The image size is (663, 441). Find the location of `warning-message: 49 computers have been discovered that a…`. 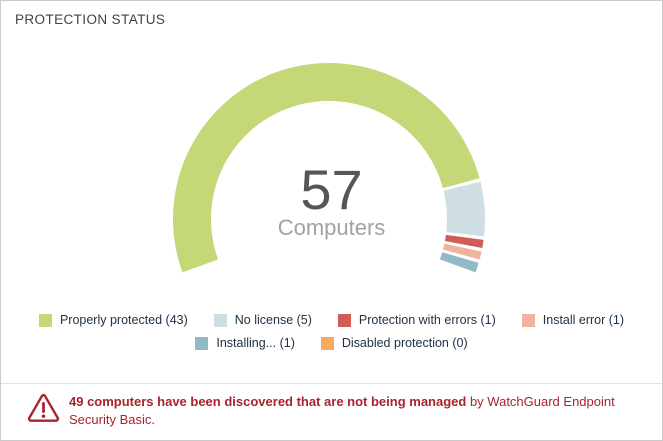

warning-message: 49 computers have been discovered that a… is located at coordinates (359, 410).